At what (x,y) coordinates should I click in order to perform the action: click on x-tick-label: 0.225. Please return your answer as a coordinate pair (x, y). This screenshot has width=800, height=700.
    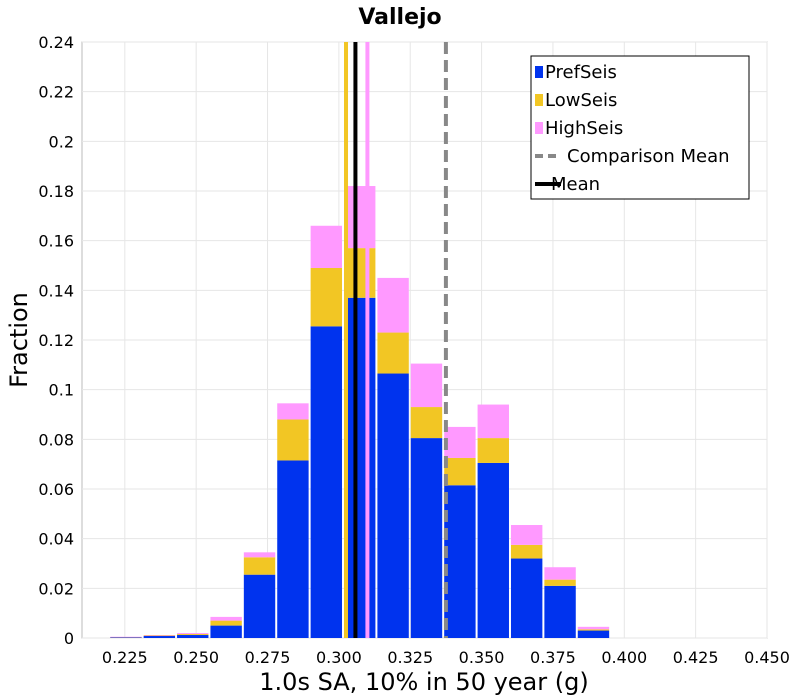
    Looking at the image, I should click on (125, 657).